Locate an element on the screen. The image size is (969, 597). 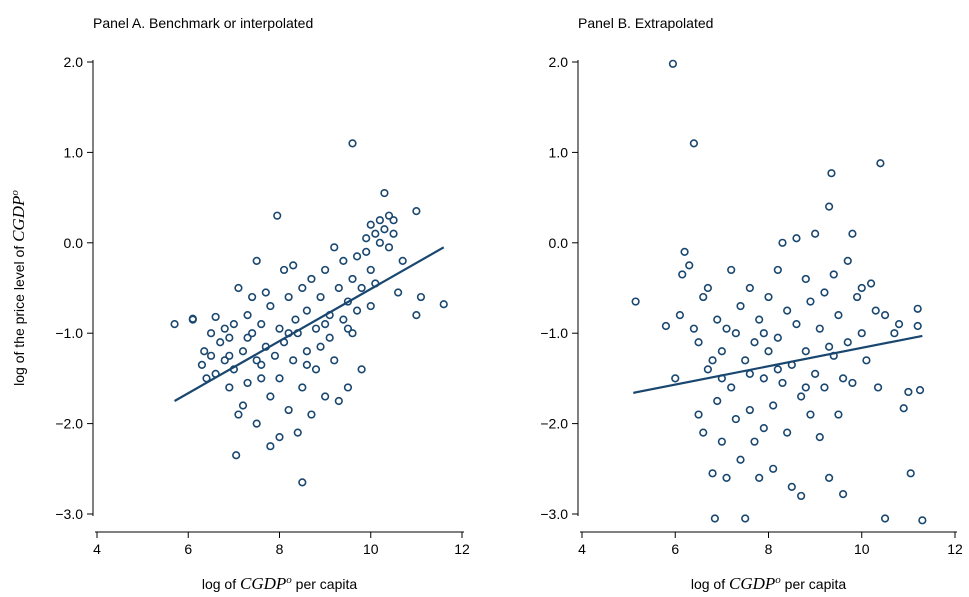
label-part: per capita is located at coordinates (814, 584).